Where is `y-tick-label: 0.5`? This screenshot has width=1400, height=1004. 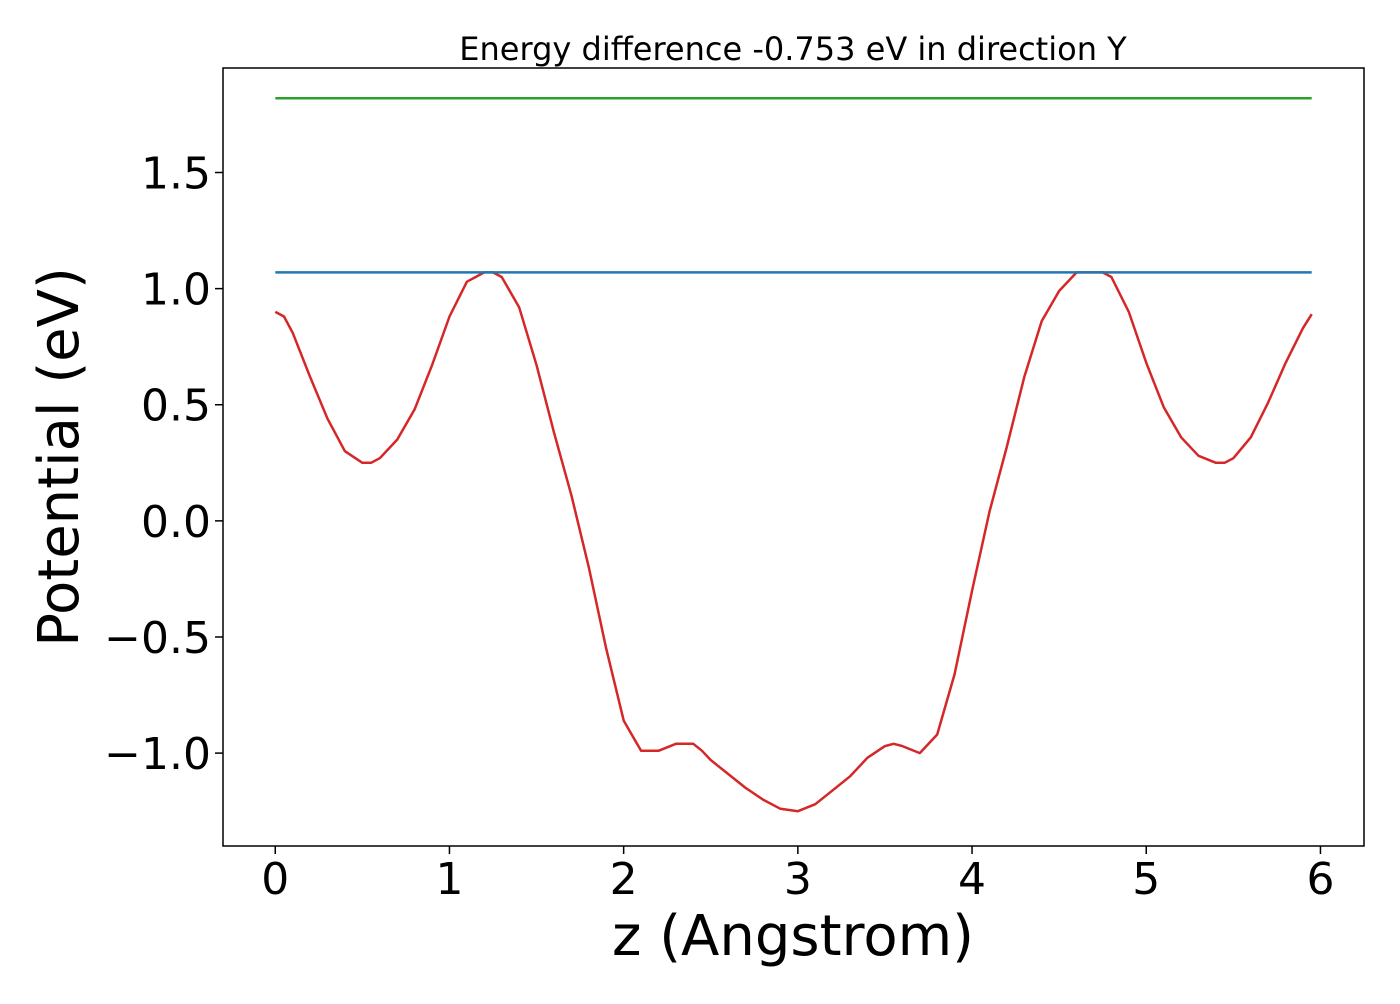 y-tick-label: 0.5 is located at coordinates (176, 406).